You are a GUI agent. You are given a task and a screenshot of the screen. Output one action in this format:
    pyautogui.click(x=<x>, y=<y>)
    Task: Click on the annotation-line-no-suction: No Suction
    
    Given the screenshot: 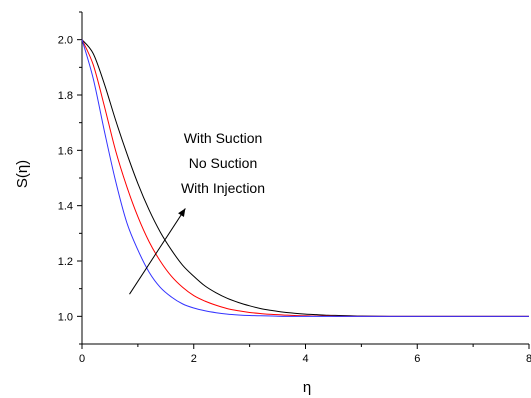 What is the action you would take?
    pyautogui.click(x=223, y=163)
    